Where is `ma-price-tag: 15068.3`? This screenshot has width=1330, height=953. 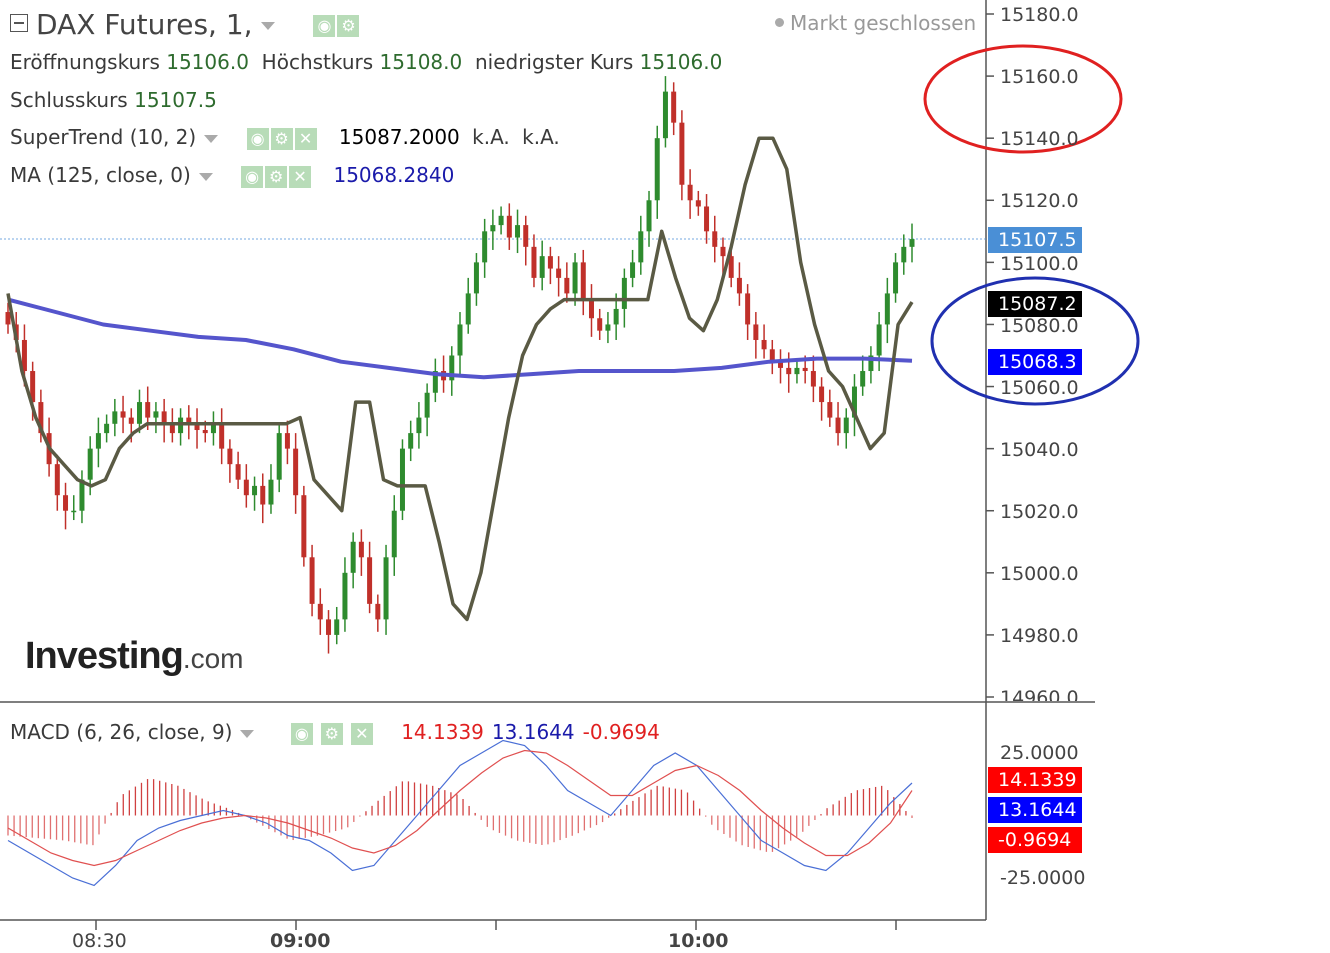 ma-price-tag: 15068.3 is located at coordinates (1035, 362).